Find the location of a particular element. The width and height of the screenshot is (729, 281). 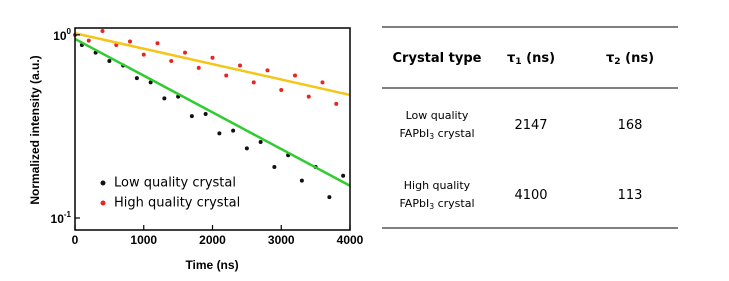

table-cell: τ1 (ns) is located at coordinates (531, 59).